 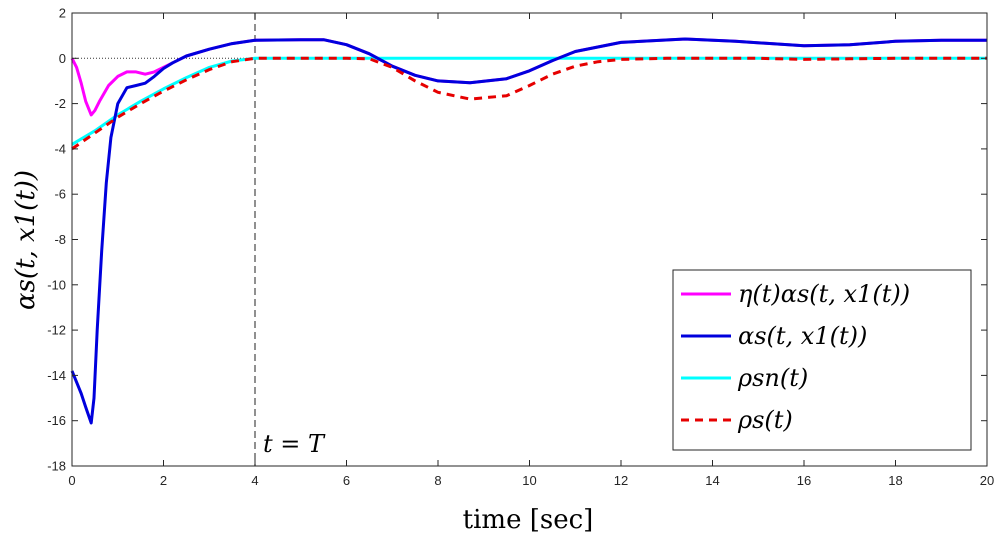 I want to click on y-tick-label: 2, so click(x=62, y=13).